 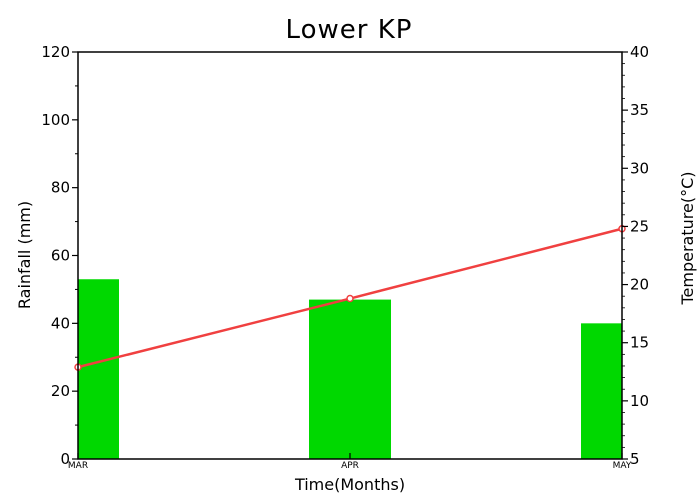 I want to click on y2-tick-label: 30, so click(x=639, y=168).